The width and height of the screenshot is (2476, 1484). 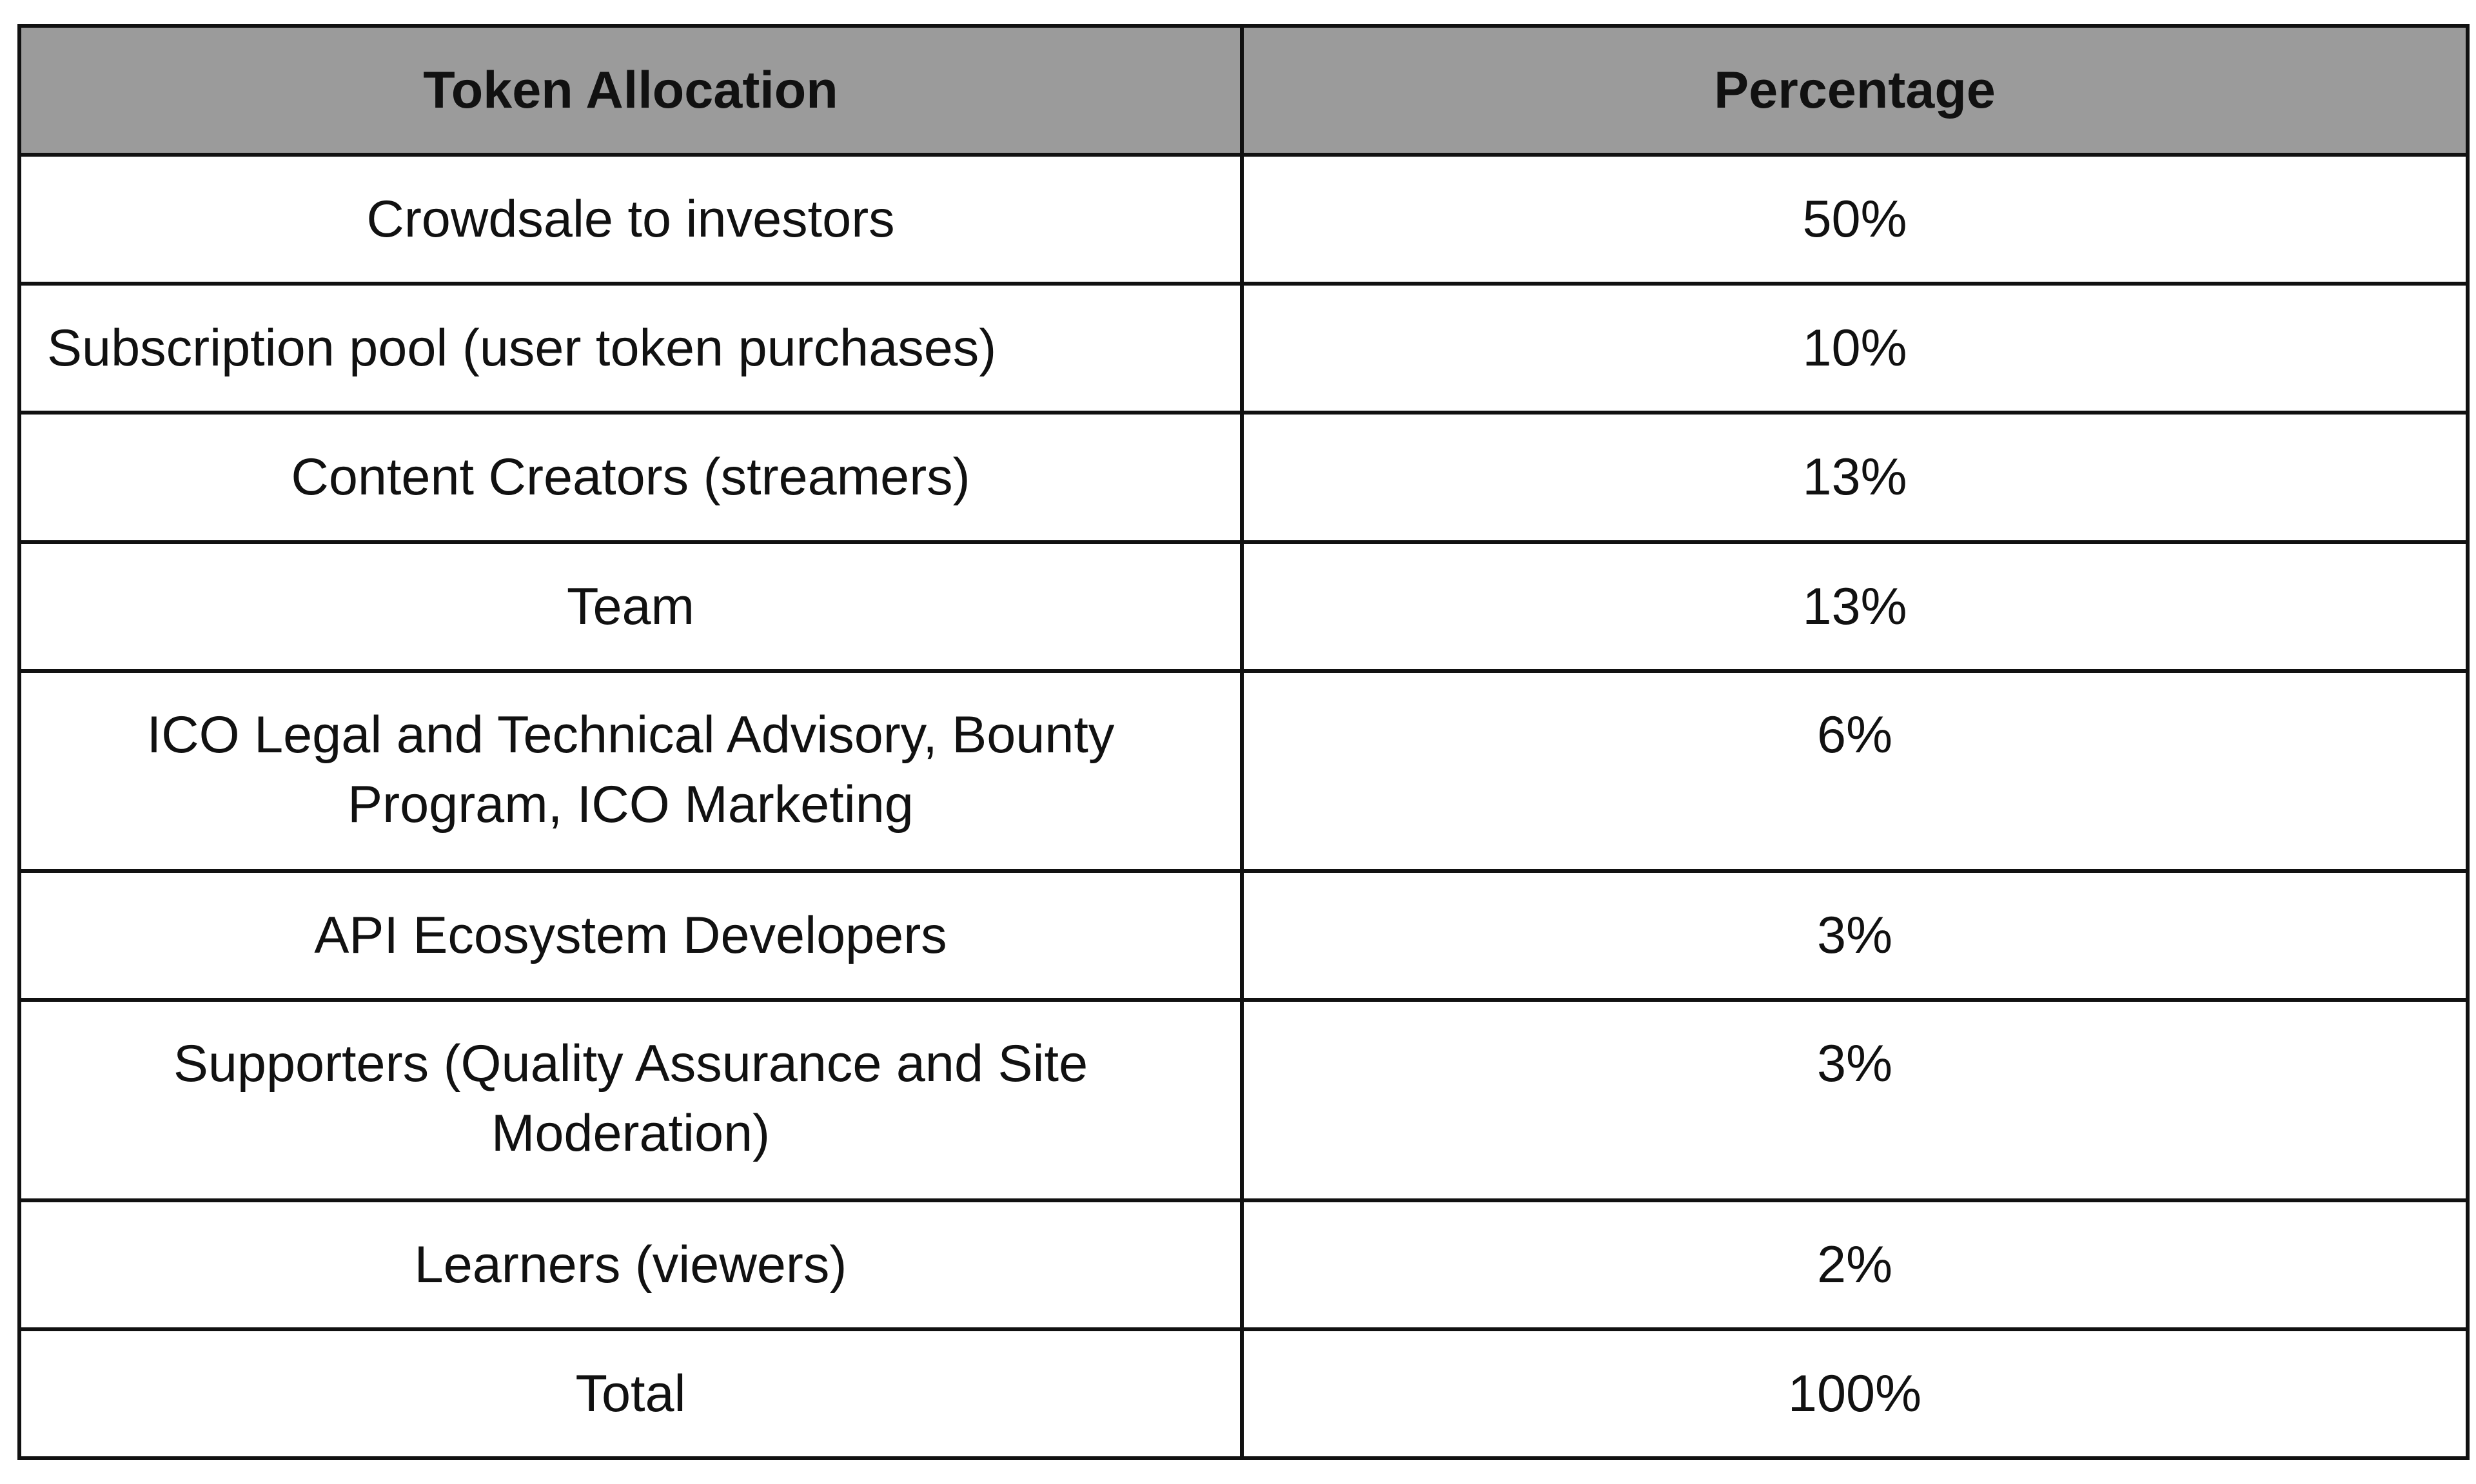 I want to click on allocation-cell: Subscription pool (user token purchases), so click(x=630, y=348).